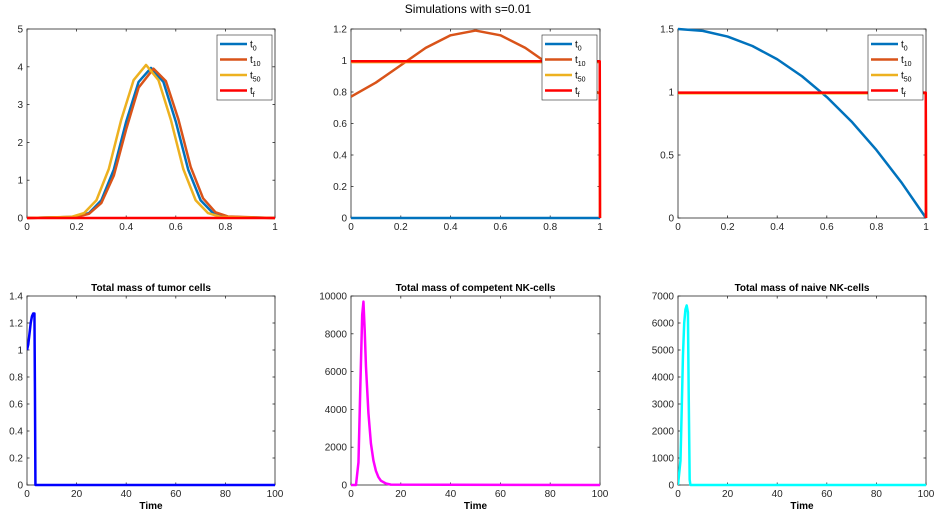 The height and width of the screenshot is (520, 936). What do you see at coordinates (451, 227) in the screenshot?
I see `x-tick-label: 0.4` at bounding box center [451, 227].